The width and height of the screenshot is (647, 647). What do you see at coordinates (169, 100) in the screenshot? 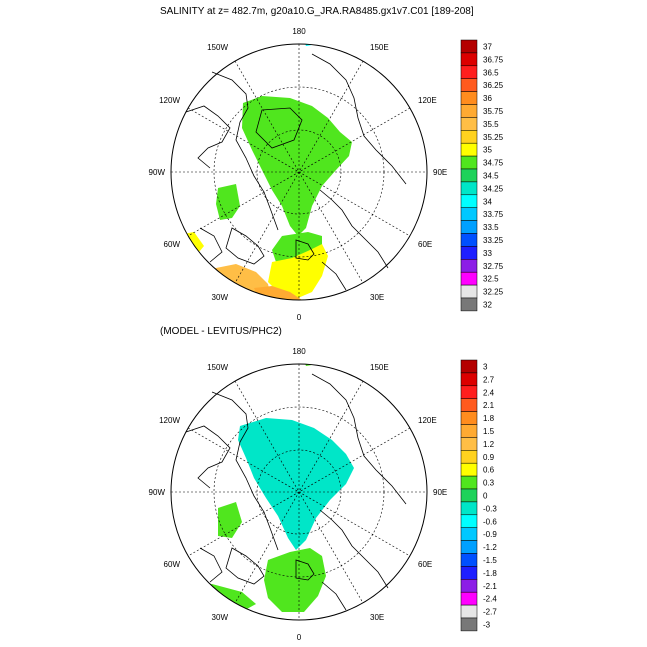
I see `top-lon-120w: 120W` at bounding box center [169, 100].